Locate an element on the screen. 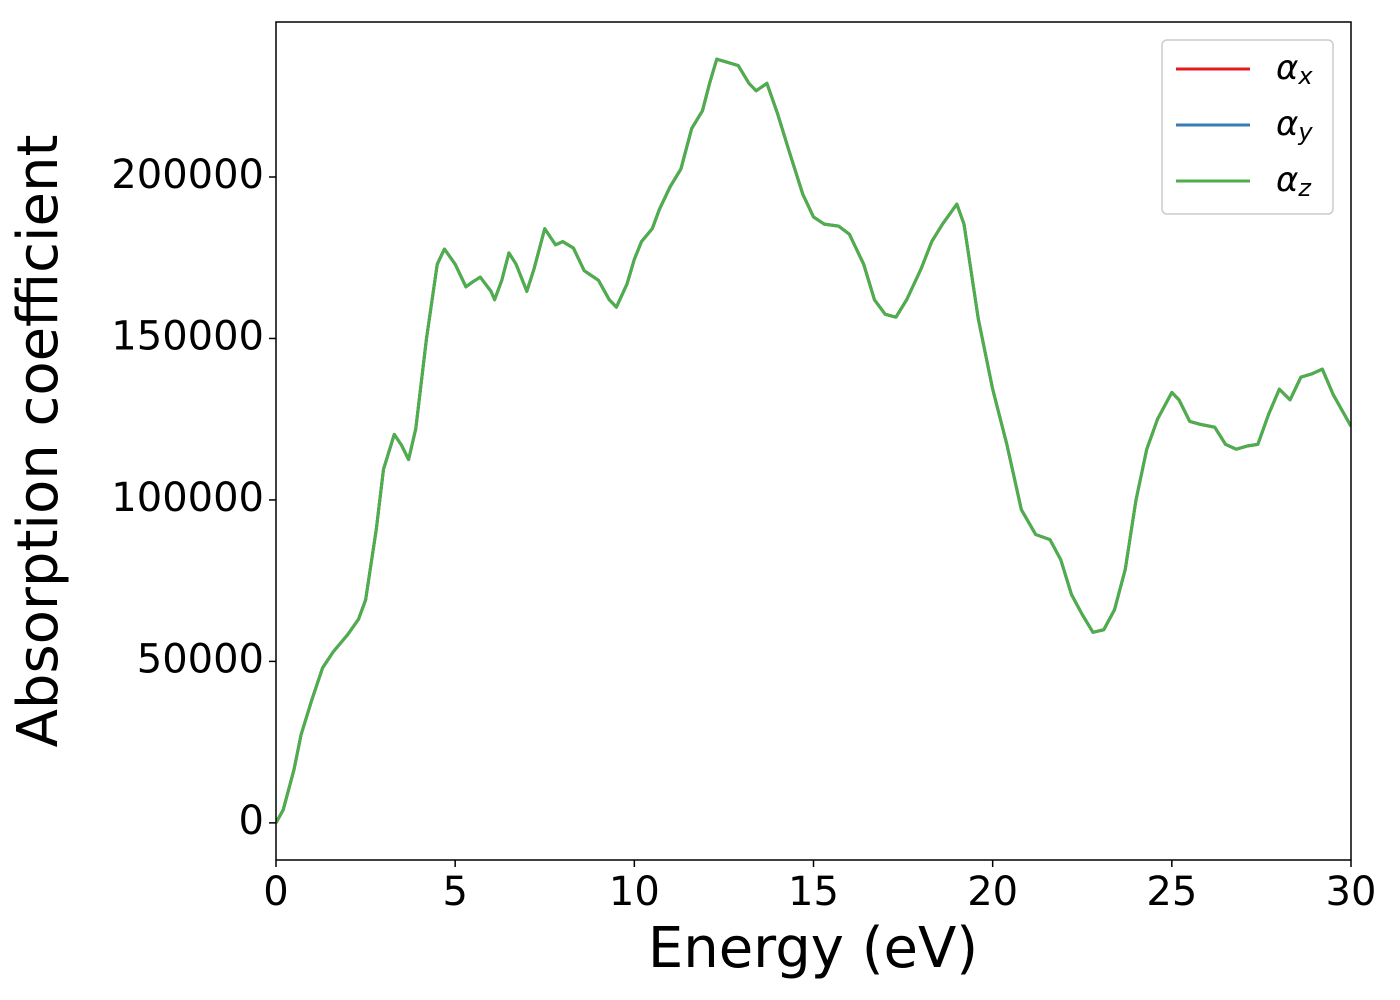  legend-label: αy is located at coordinates (1294, 125).